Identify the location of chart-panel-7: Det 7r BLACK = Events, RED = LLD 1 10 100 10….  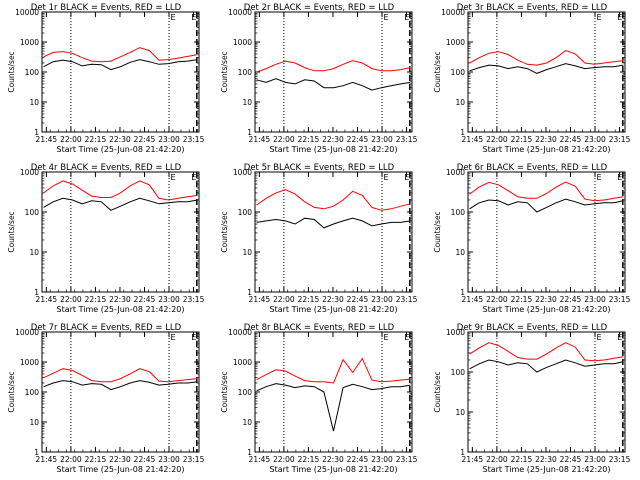
(106, 398).